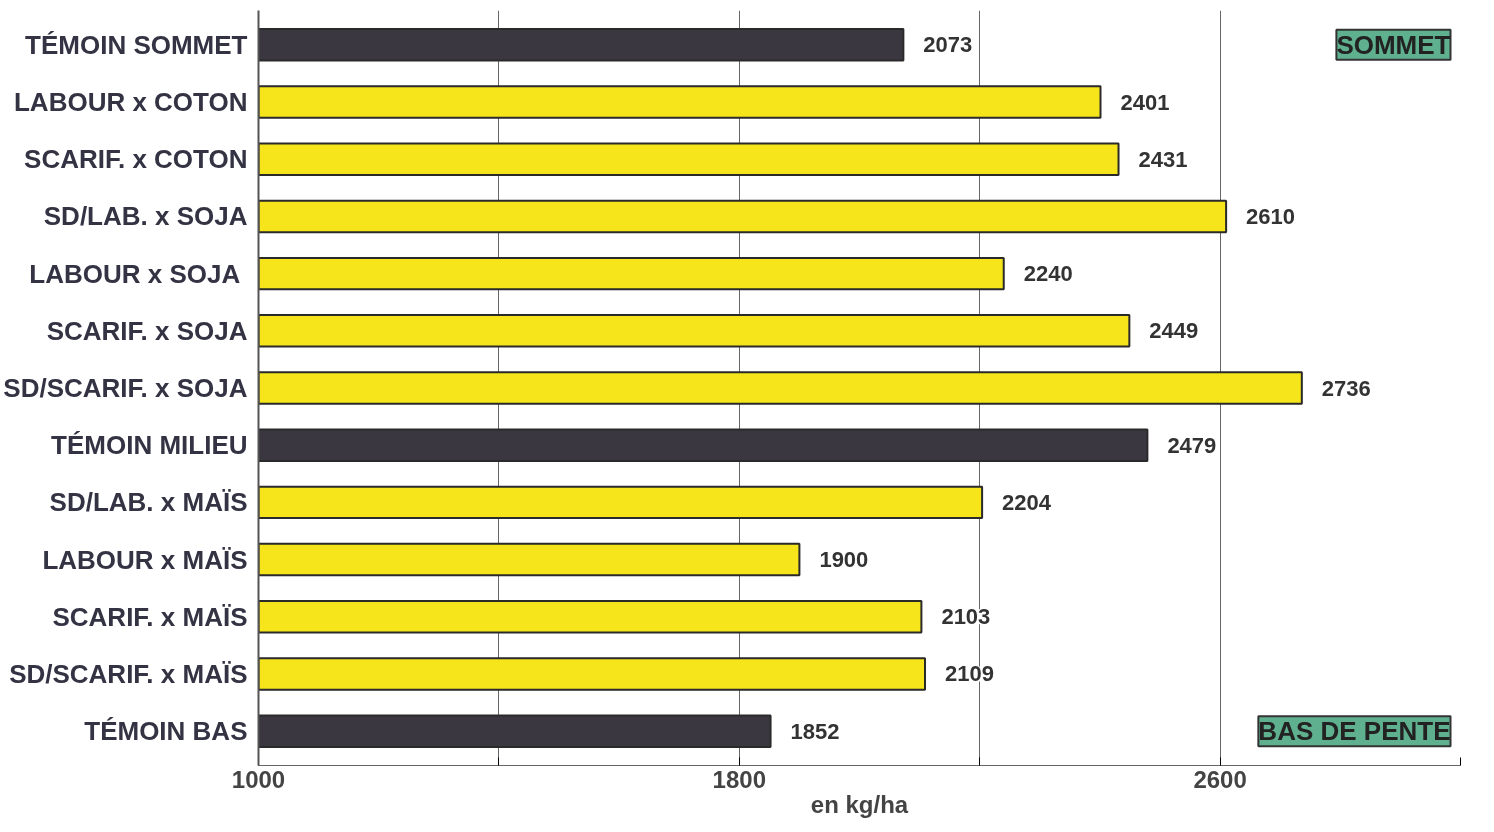 The image size is (1494, 832). I want to click on y-tick-label: SD/LAB. x SOJA, so click(145, 216).